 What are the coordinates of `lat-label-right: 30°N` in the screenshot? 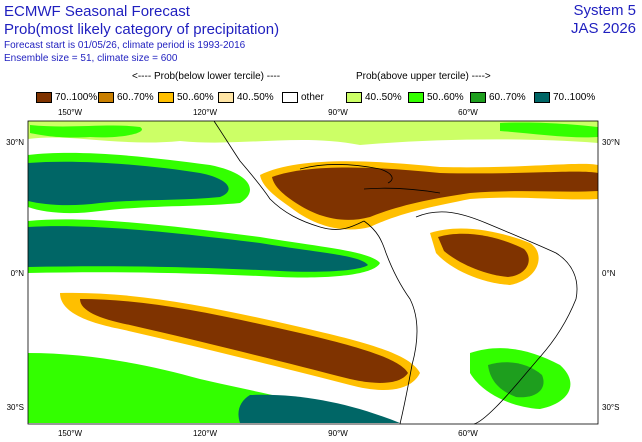 It's located at (611, 142).